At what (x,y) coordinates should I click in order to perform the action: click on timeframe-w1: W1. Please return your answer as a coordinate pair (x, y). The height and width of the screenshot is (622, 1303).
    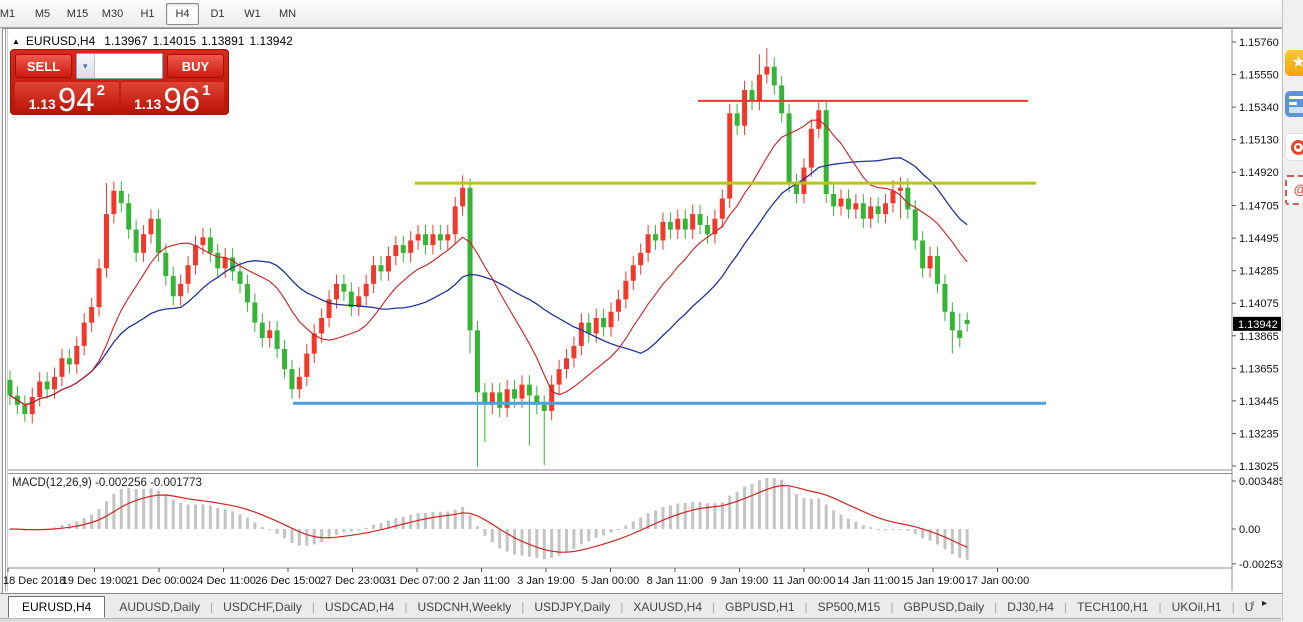
    Looking at the image, I should click on (252, 13).